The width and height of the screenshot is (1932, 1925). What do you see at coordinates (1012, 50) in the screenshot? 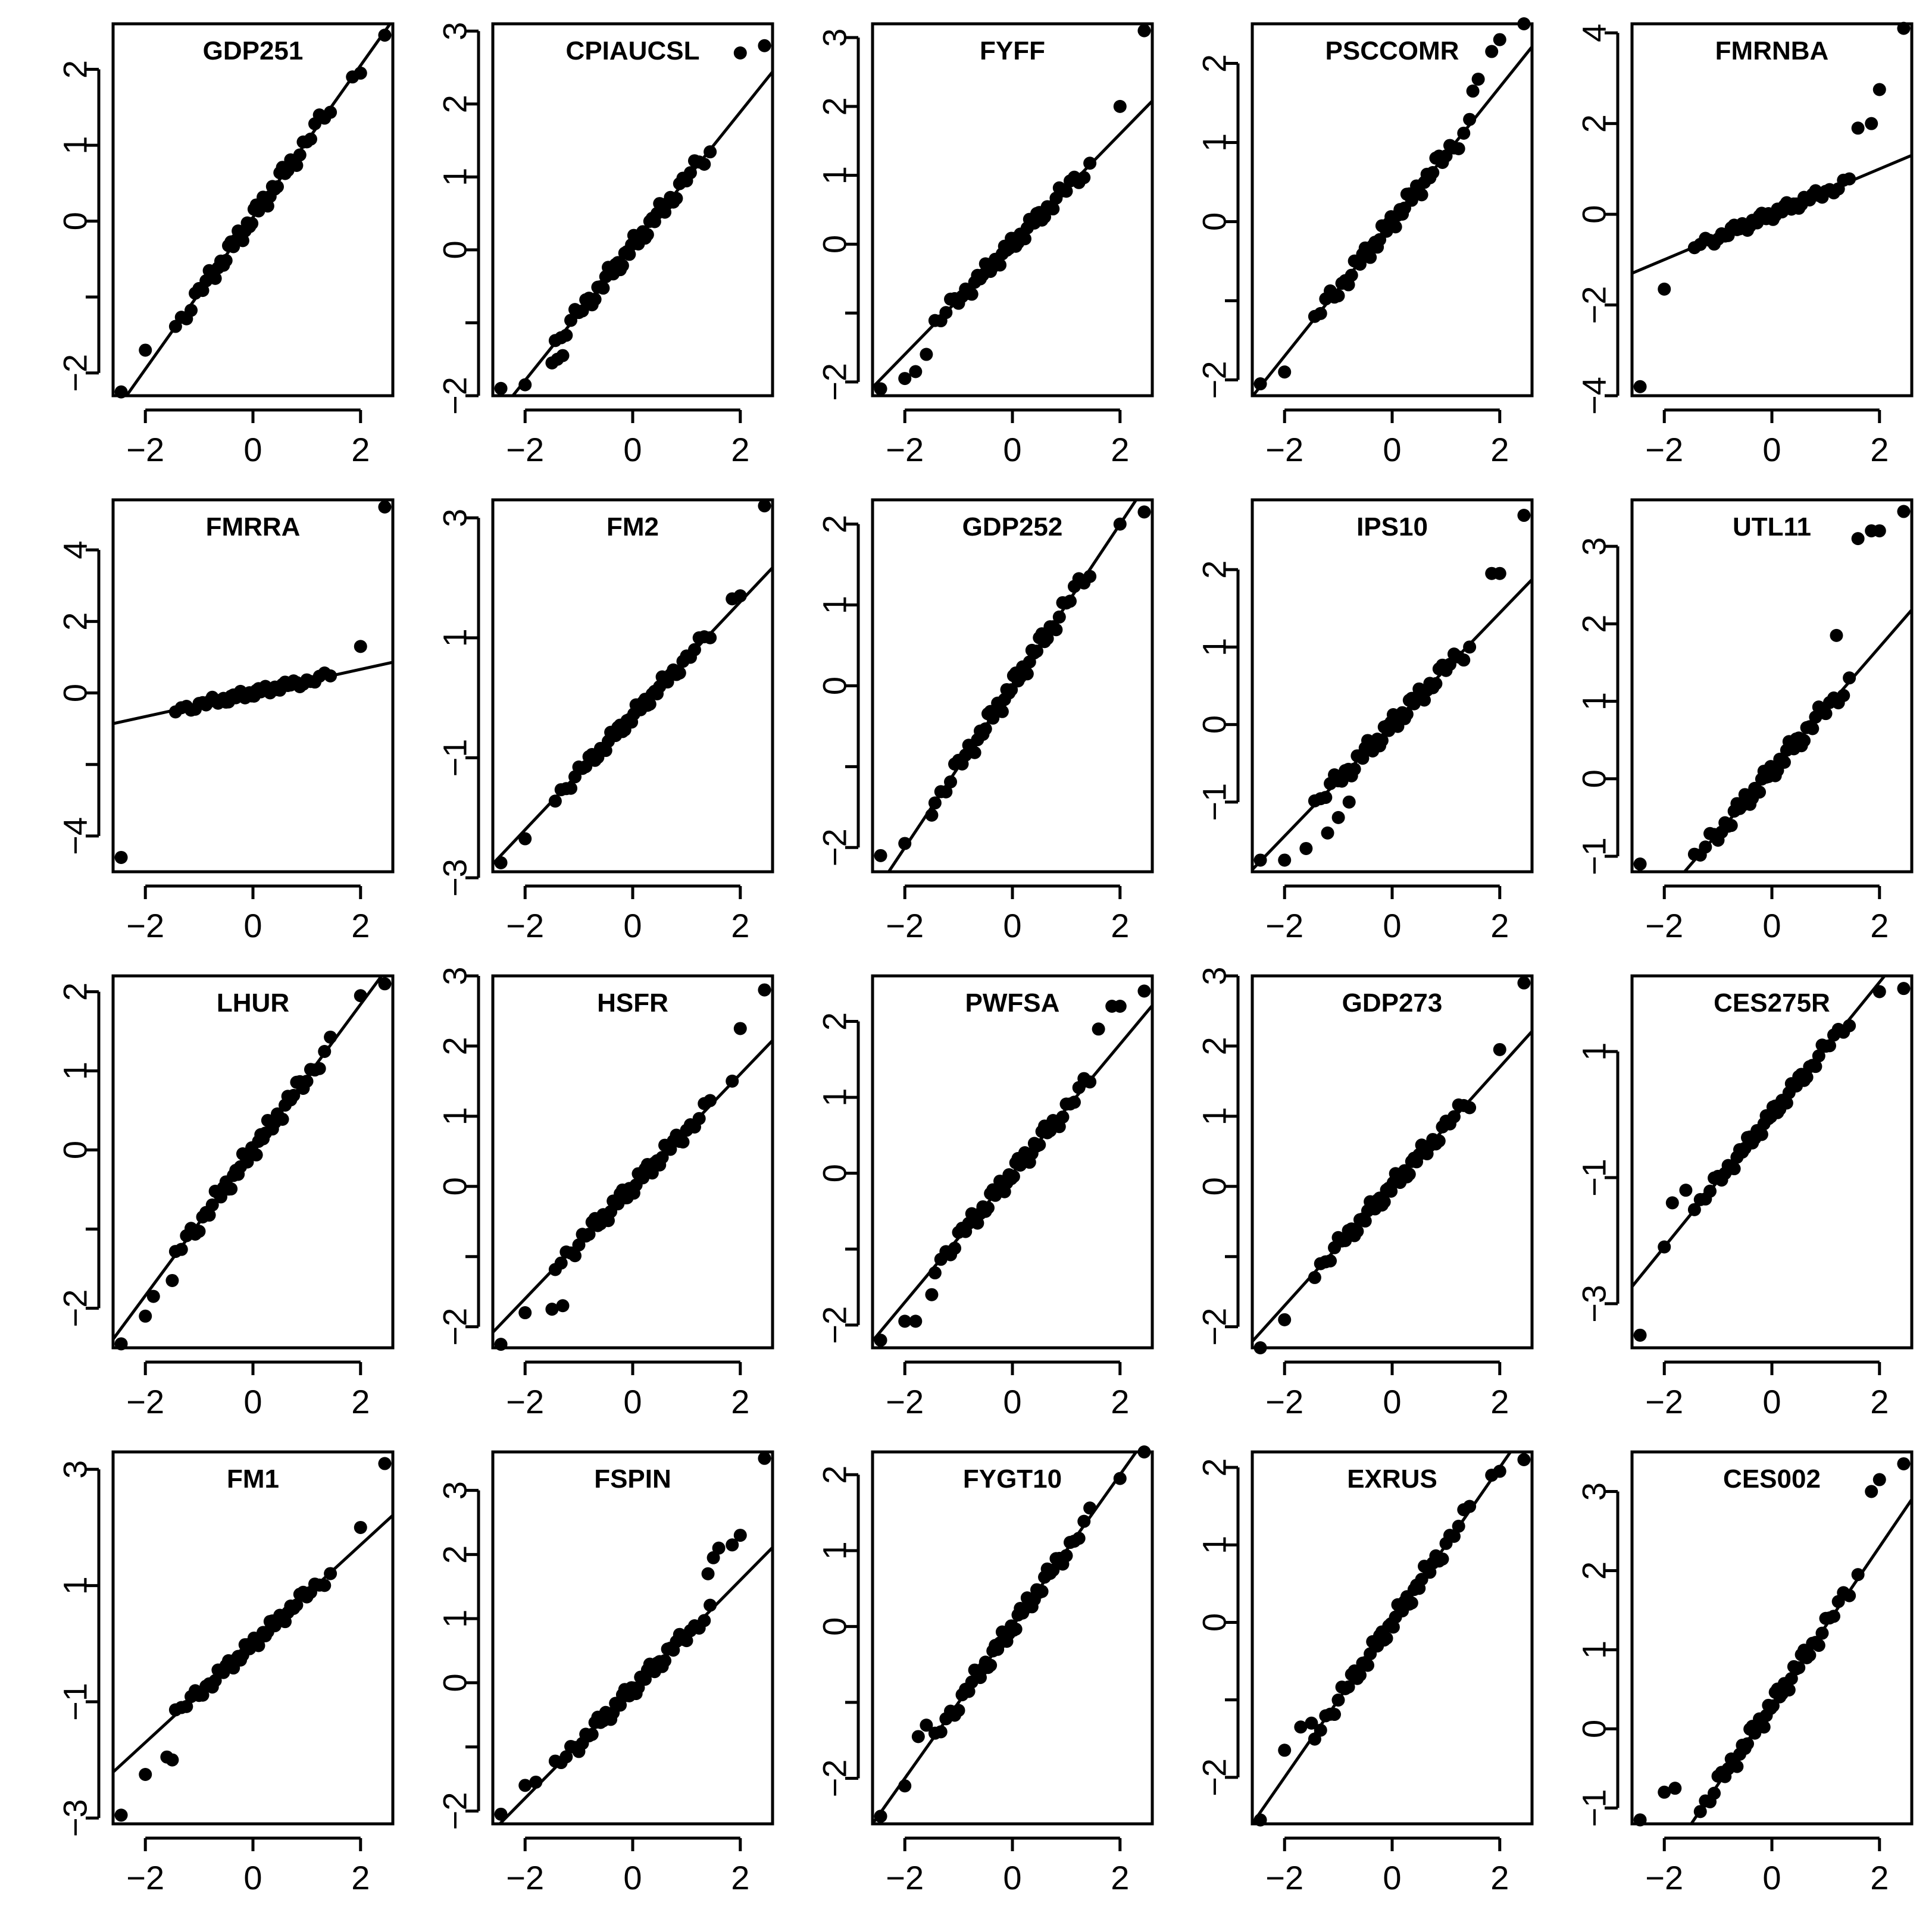
I see `panel-title: FYFF` at bounding box center [1012, 50].